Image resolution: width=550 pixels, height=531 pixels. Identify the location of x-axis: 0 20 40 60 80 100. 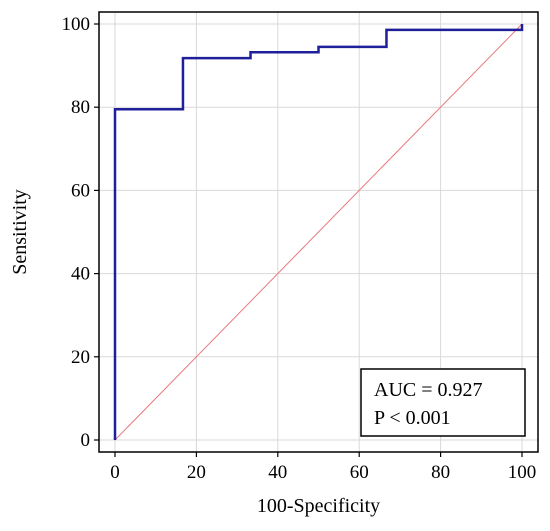
(323, 467).